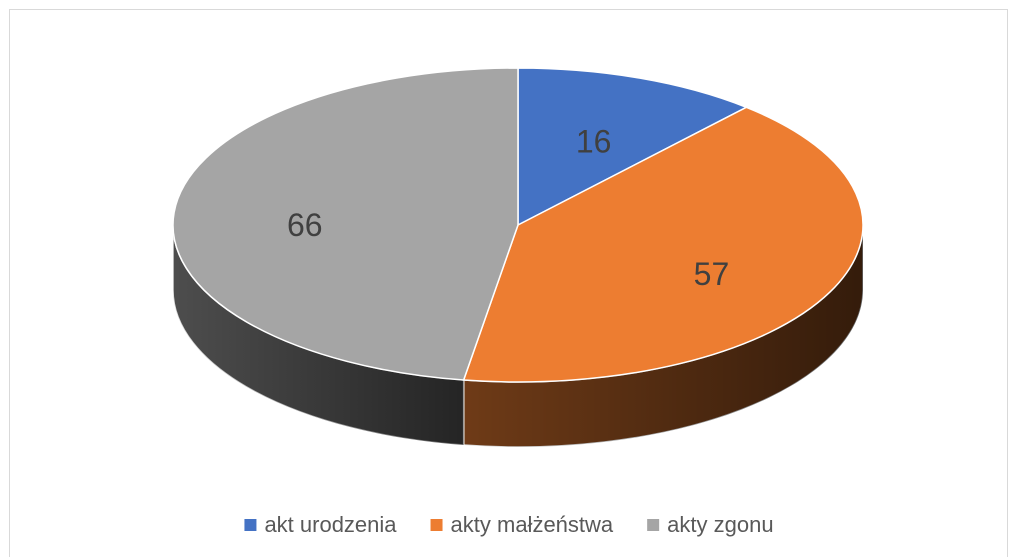  Describe the element at coordinates (712, 274) in the screenshot. I see `data-label: 57` at that location.